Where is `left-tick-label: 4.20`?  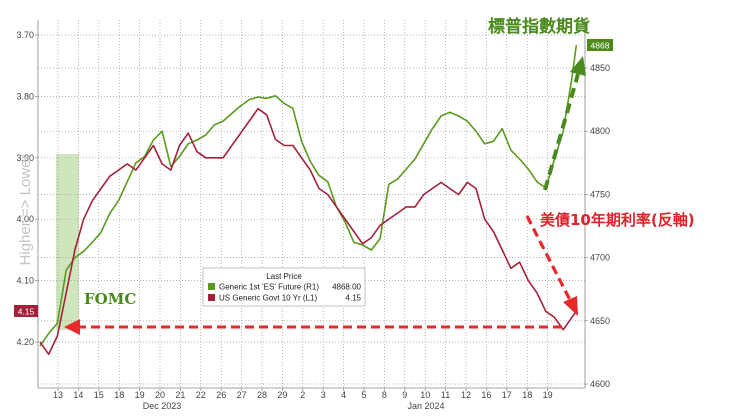 left-tick-label: 4.20 is located at coordinates (25, 342).